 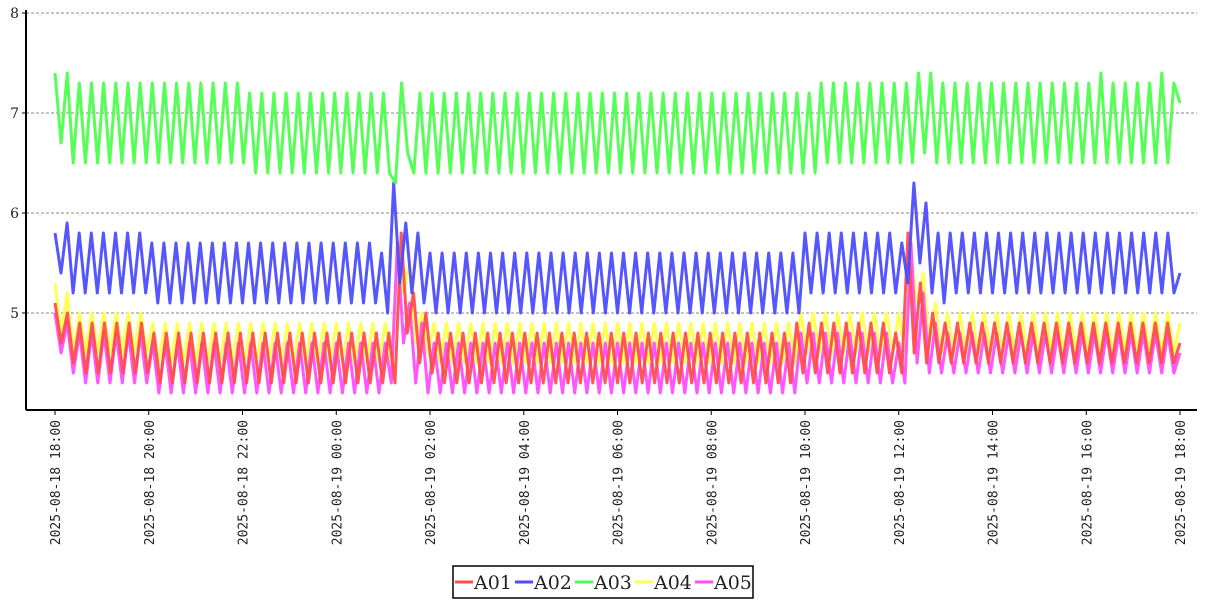 I want to click on legend-label: A05, so click(x=732, y=583).